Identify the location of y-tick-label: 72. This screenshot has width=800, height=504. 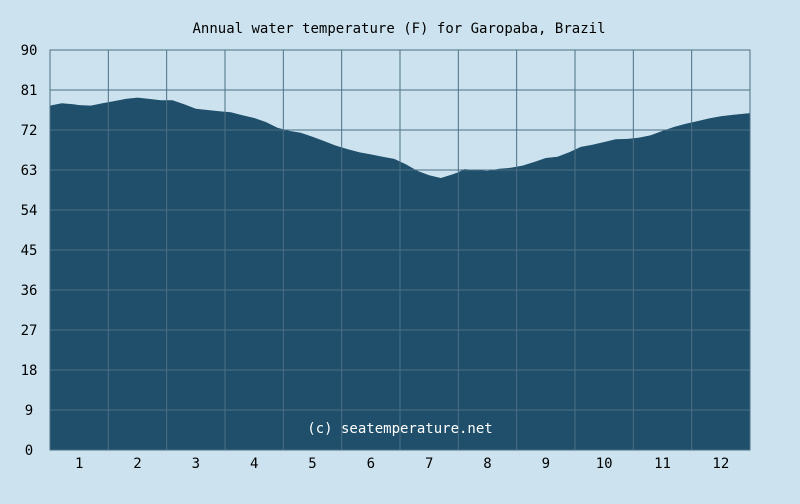
(29, 131).